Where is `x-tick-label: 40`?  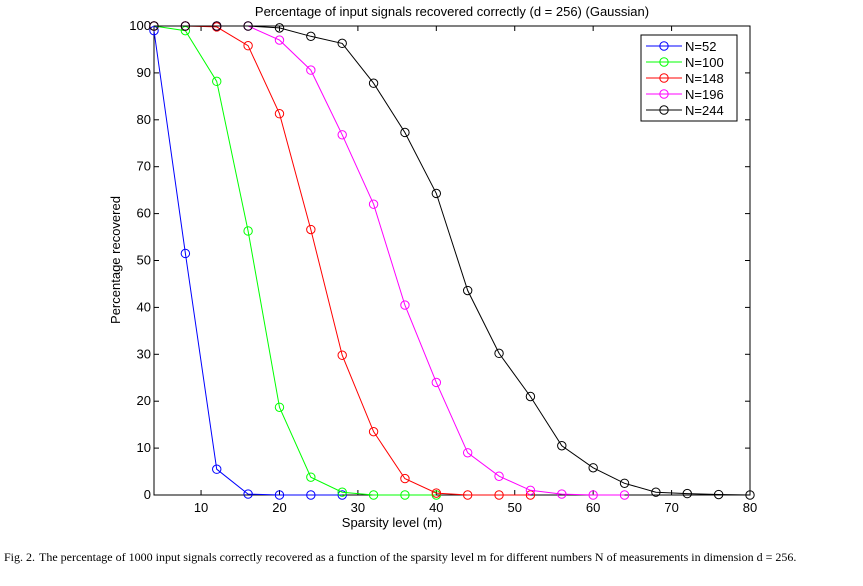
x-tick-label: 40 is located at coordinates (436, 507).